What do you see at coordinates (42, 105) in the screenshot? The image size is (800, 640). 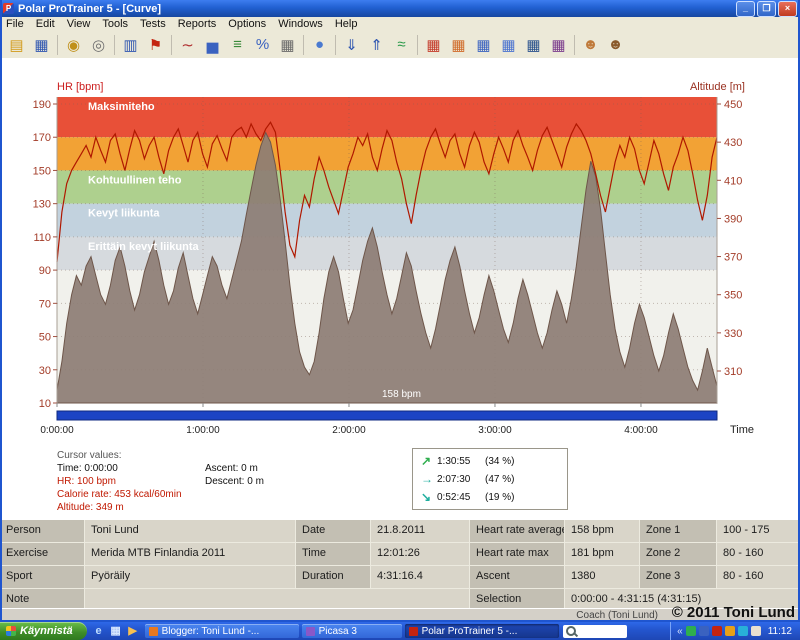 I see `svg-text: 190` at bounding box center [42, 105].